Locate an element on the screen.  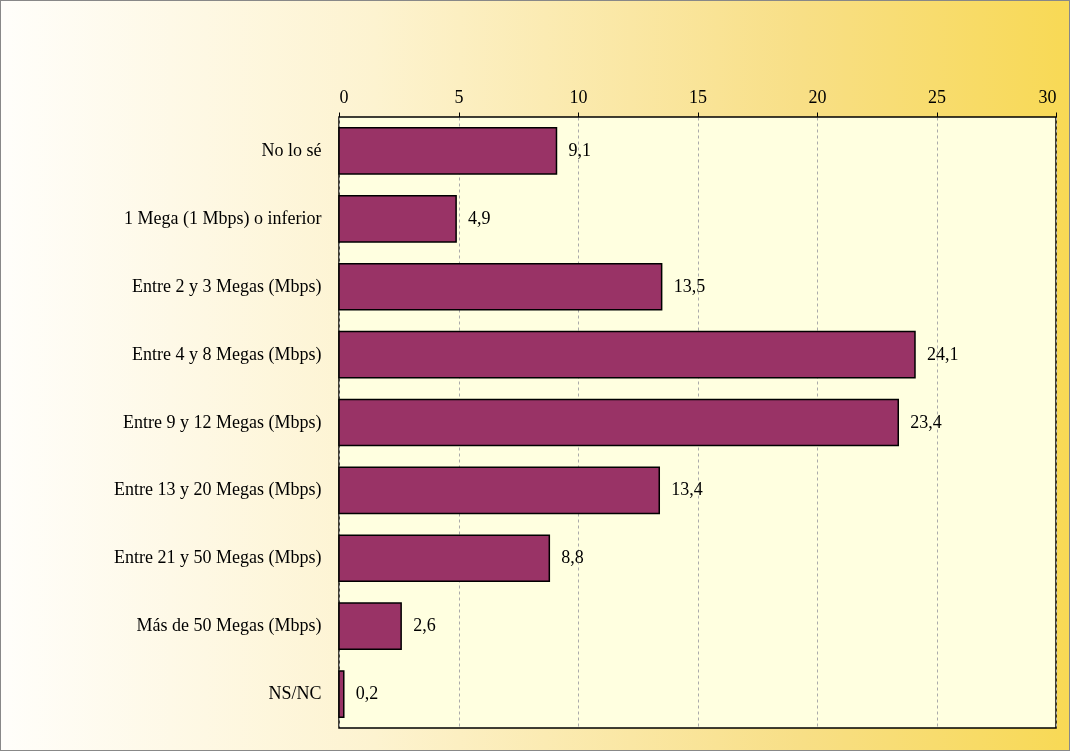
x-tick-label: 30 is located at coordinates (1047, 96).